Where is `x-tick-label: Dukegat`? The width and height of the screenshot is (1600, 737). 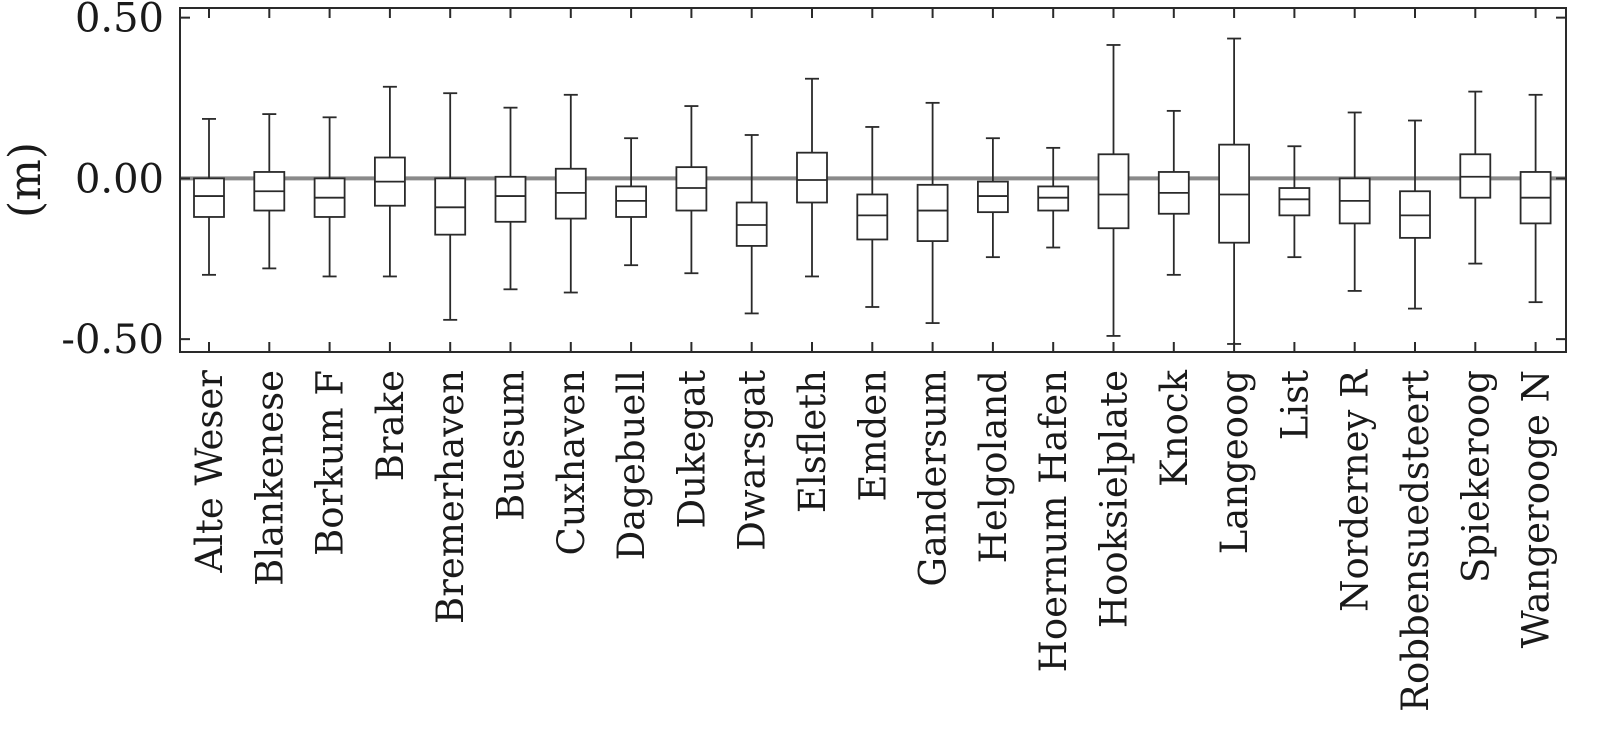 x-tick-label: Dukegat is located at coordinates (691, 449).